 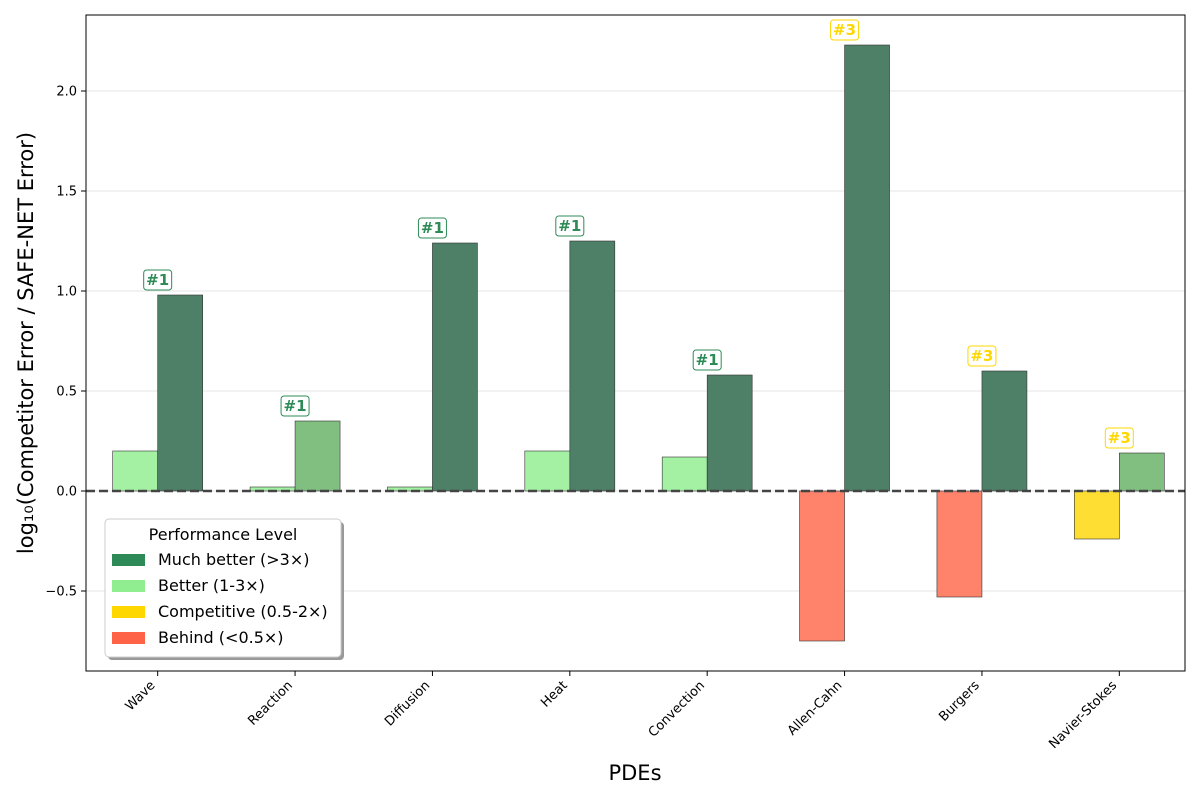 What do you see at coordinates (66, 492) in the screenshot?
I see `y-tick-label: 0.0` at bounding box center [66, 492].